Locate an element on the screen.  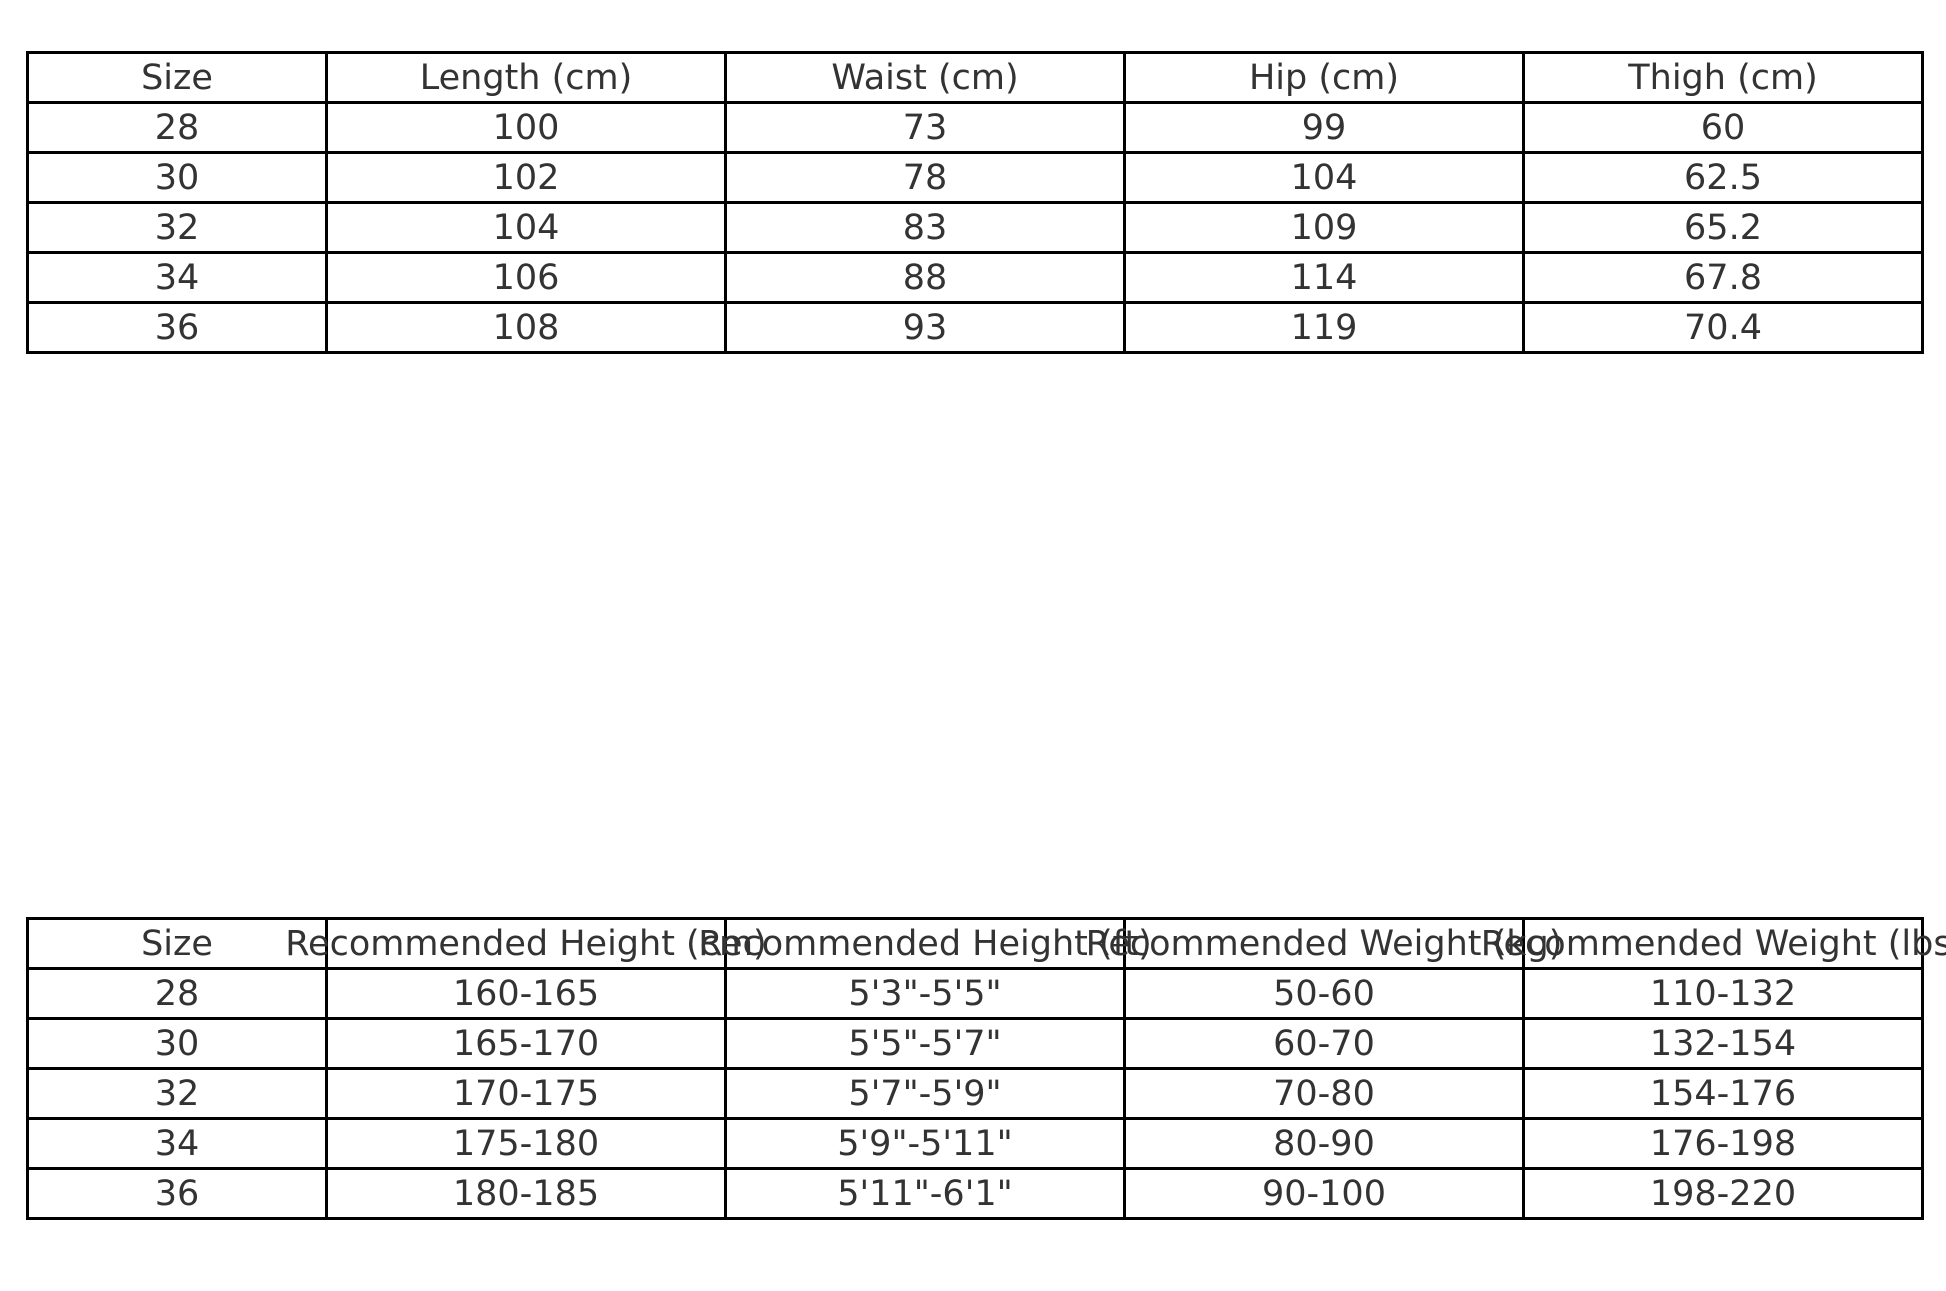
column-header: Recommended Height (cm) is located at coordinates (526, 943).